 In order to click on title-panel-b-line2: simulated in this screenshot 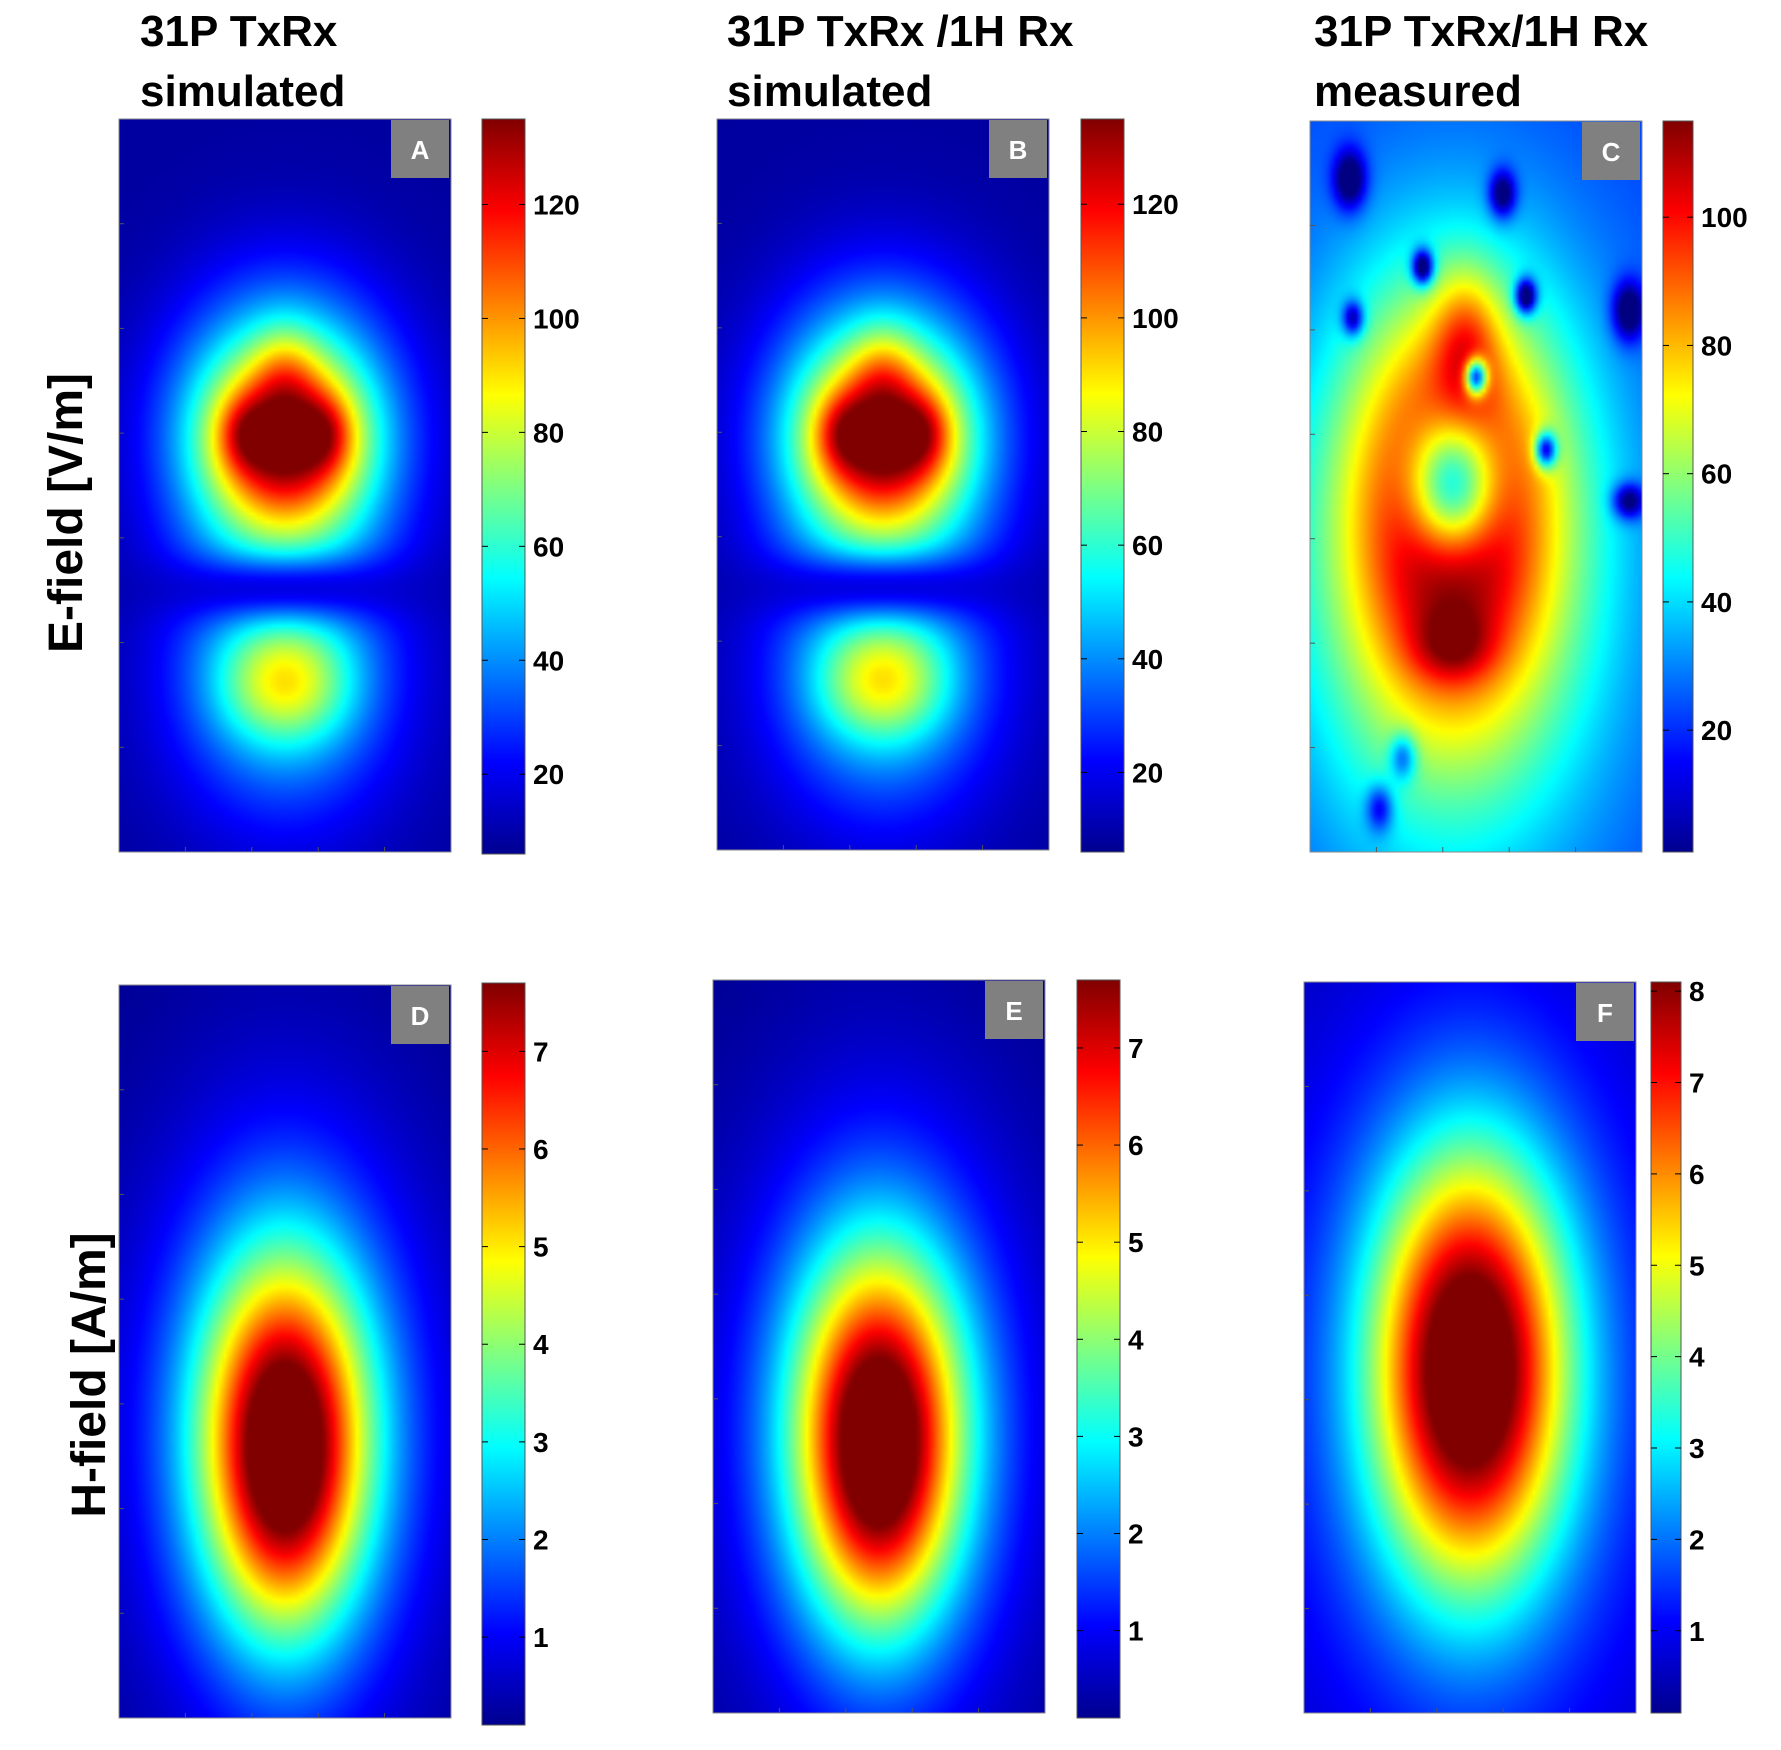, I will do `click(829, 91)`.